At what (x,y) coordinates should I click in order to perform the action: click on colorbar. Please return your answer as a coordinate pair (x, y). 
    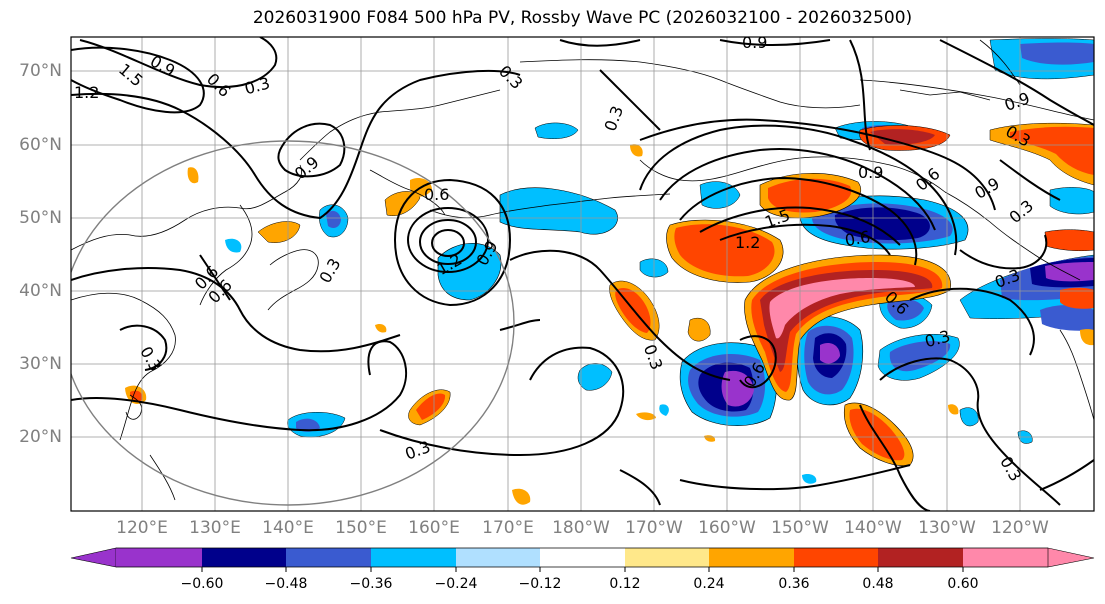
    Looking at the image, I should click on (582, 559).